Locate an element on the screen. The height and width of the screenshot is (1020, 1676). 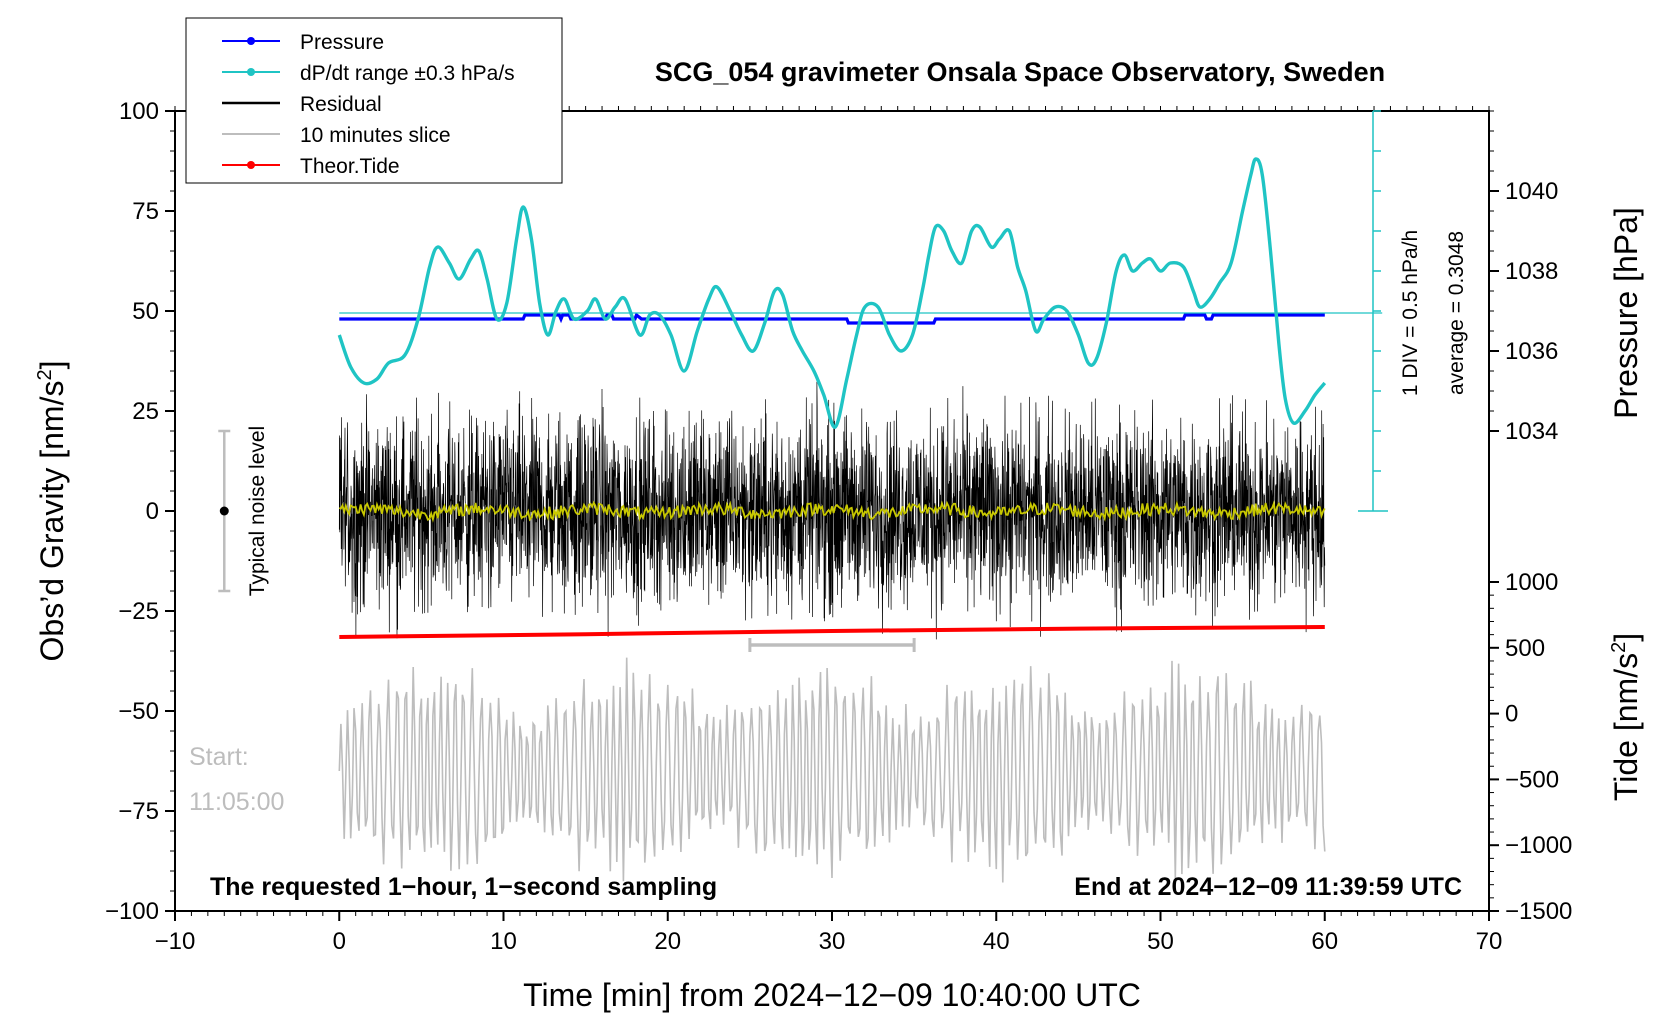
tide-tick-label: −1000 is located at coordinates (1538, 845).